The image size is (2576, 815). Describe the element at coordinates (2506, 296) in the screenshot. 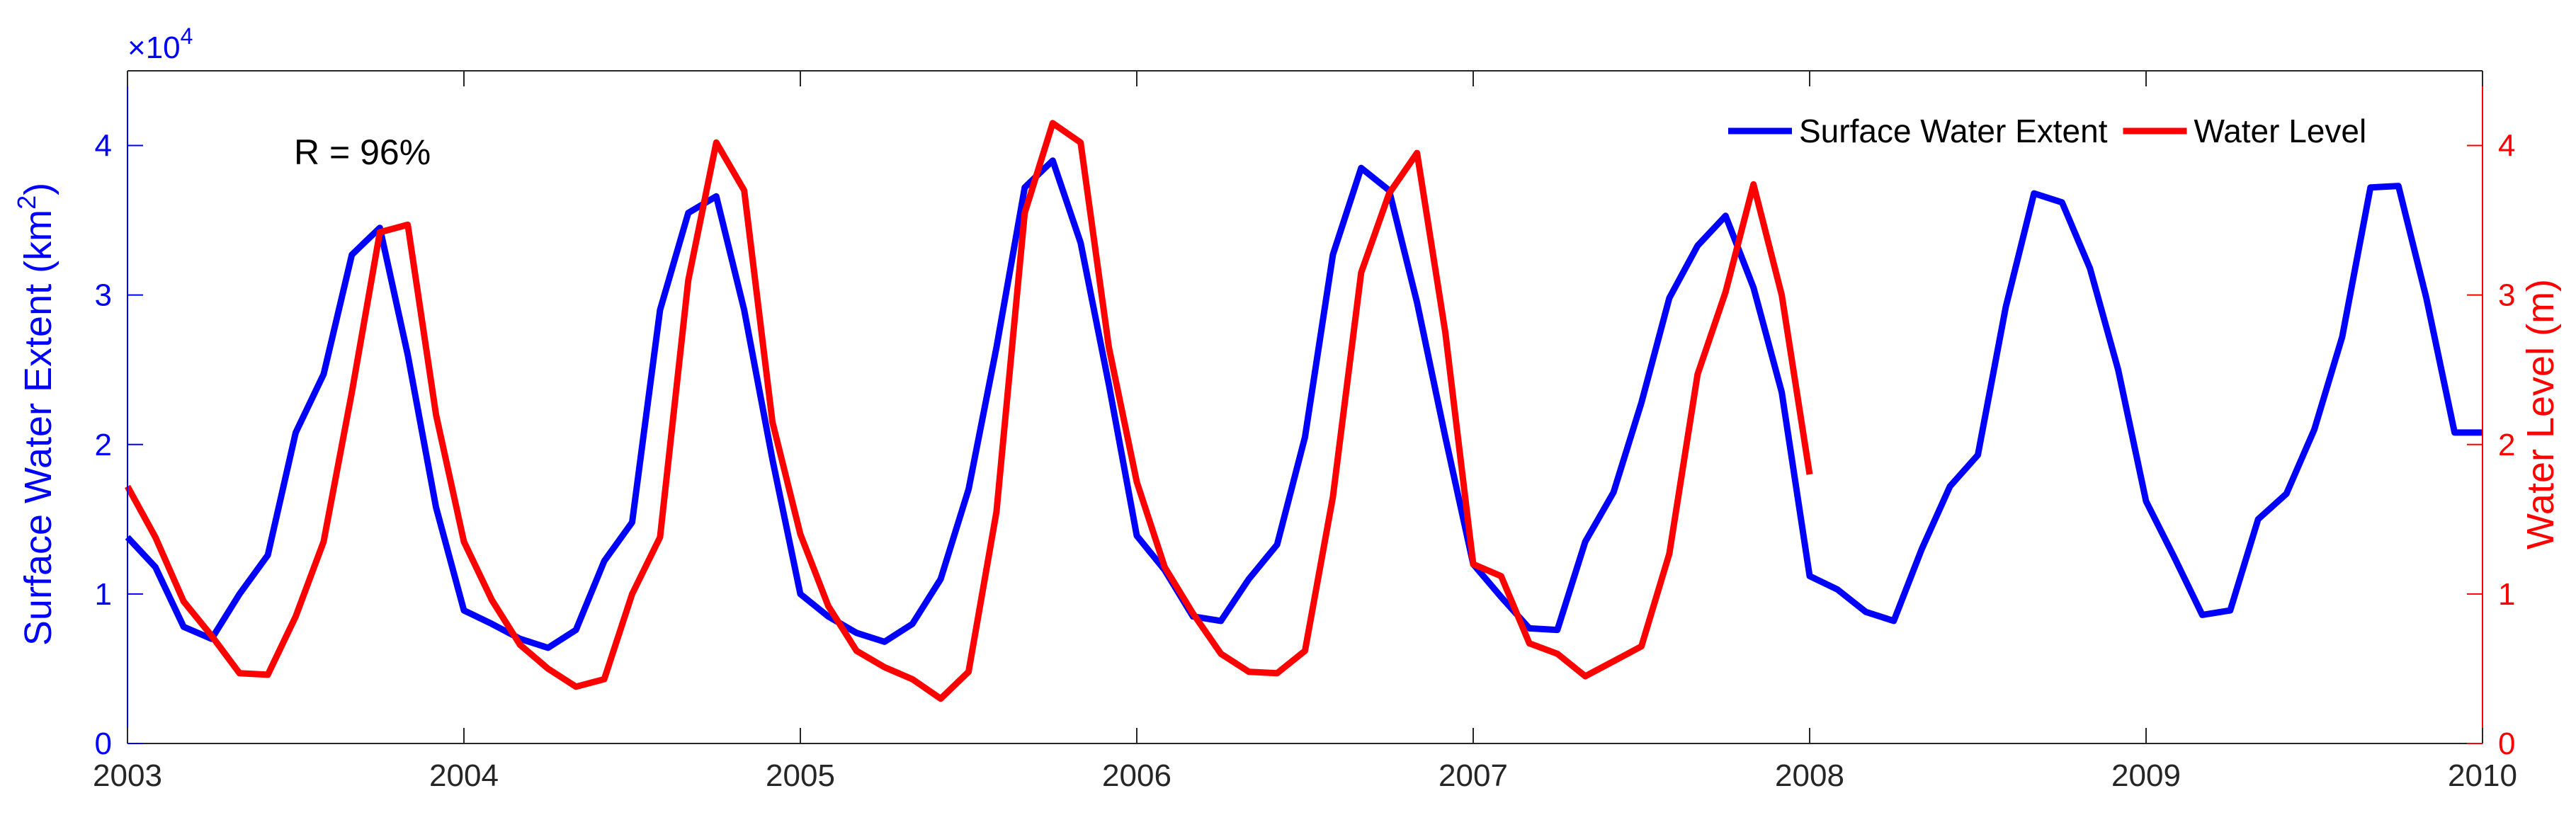

I see `y-right-tick-label: 3` at that location.